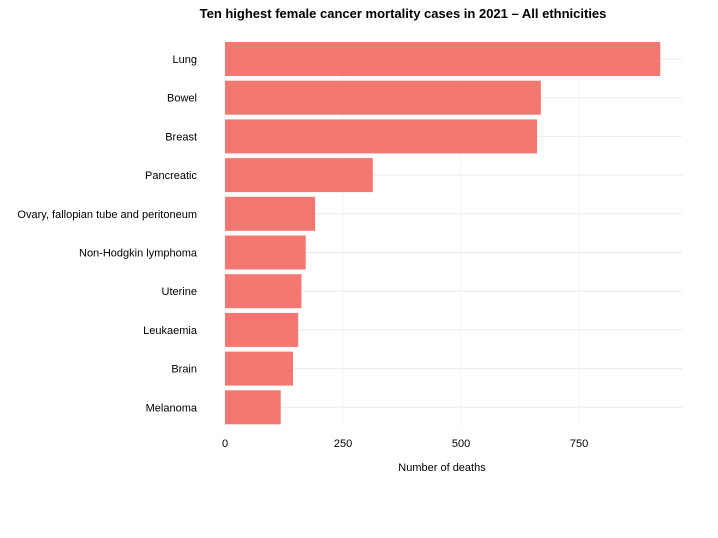 This screenshot has height=538, width=718. What do you see at coordinates (107, 215) in the screenshot?
I see `category-label: Ovary, fallopian tube and peritoneum` at bounding box center [107, 215].